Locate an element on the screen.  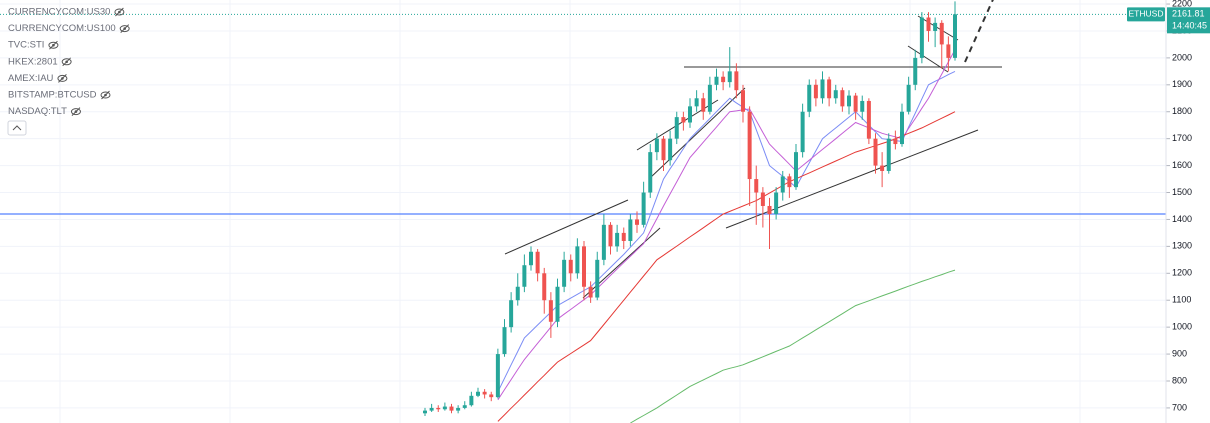
last-price: 2161.81 is located at coordinates (1188, 14).